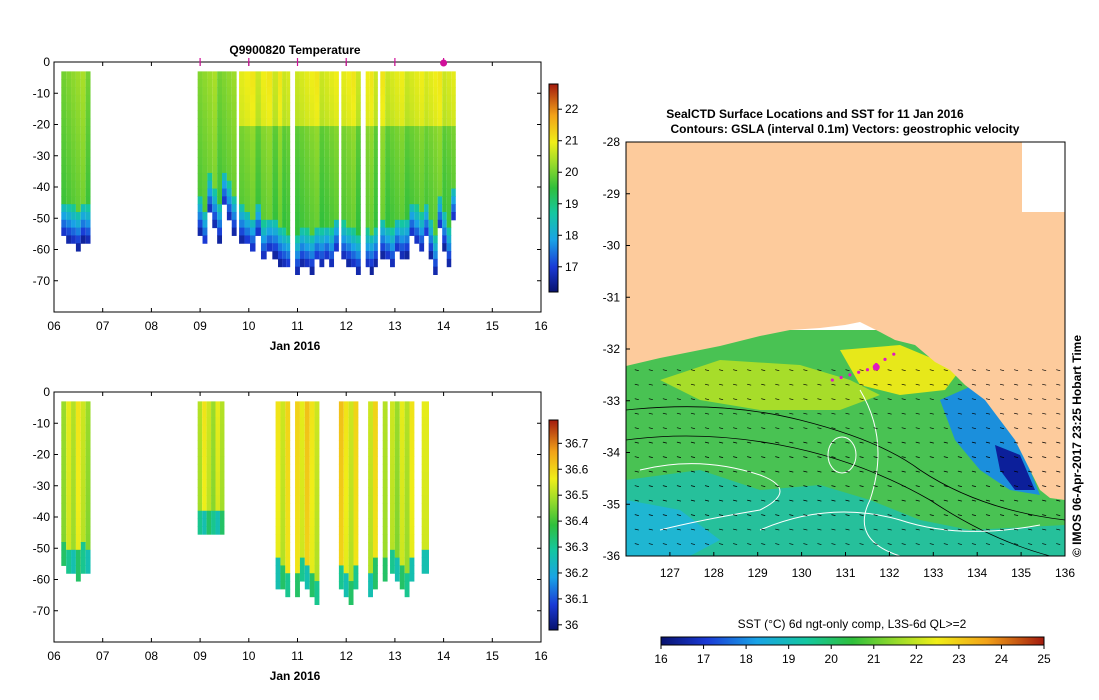 This screenshot has height=700, width=1099. What do you see at coordinates (572, 204) in the screenshot?
I see `colorbar-tick-label: 19` at bounding box center [572, 204].